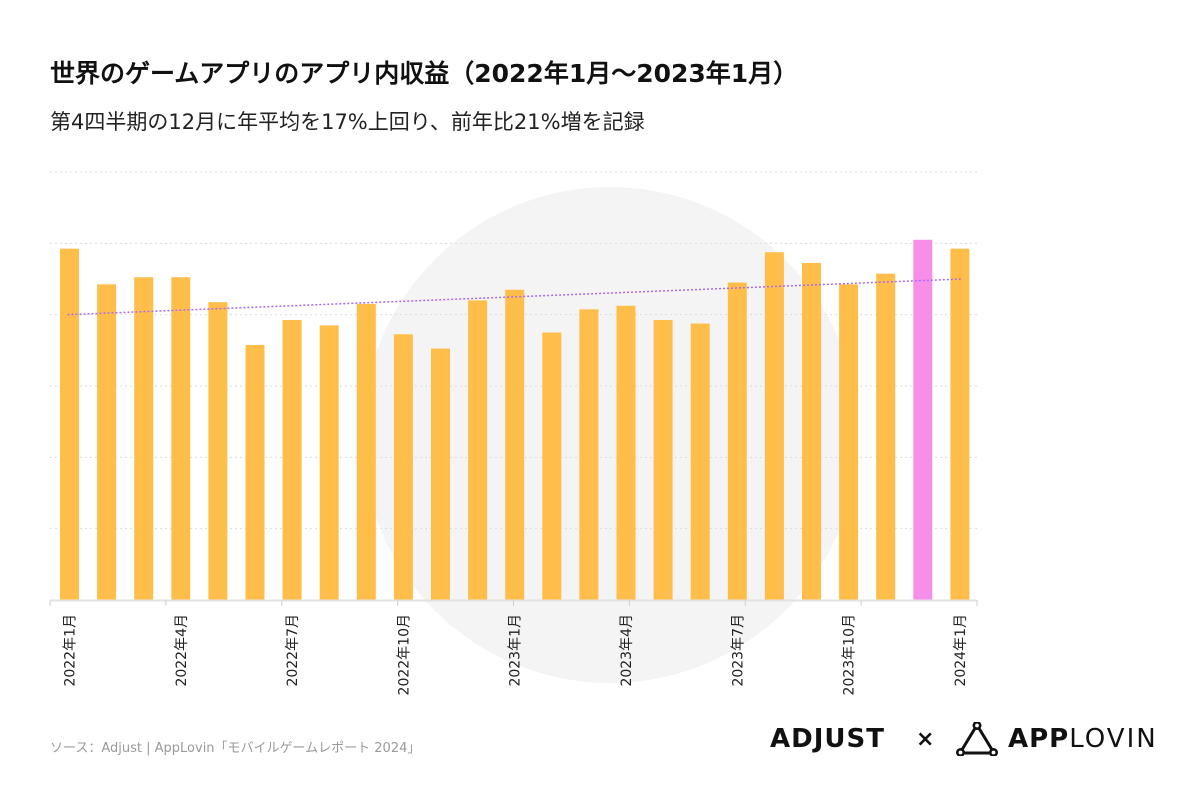 The width and height of the screenshot is (1200, 800). Describe the element at coordinates (737, 441) in the screenshot. I see `bar-2023年7月` at that location.